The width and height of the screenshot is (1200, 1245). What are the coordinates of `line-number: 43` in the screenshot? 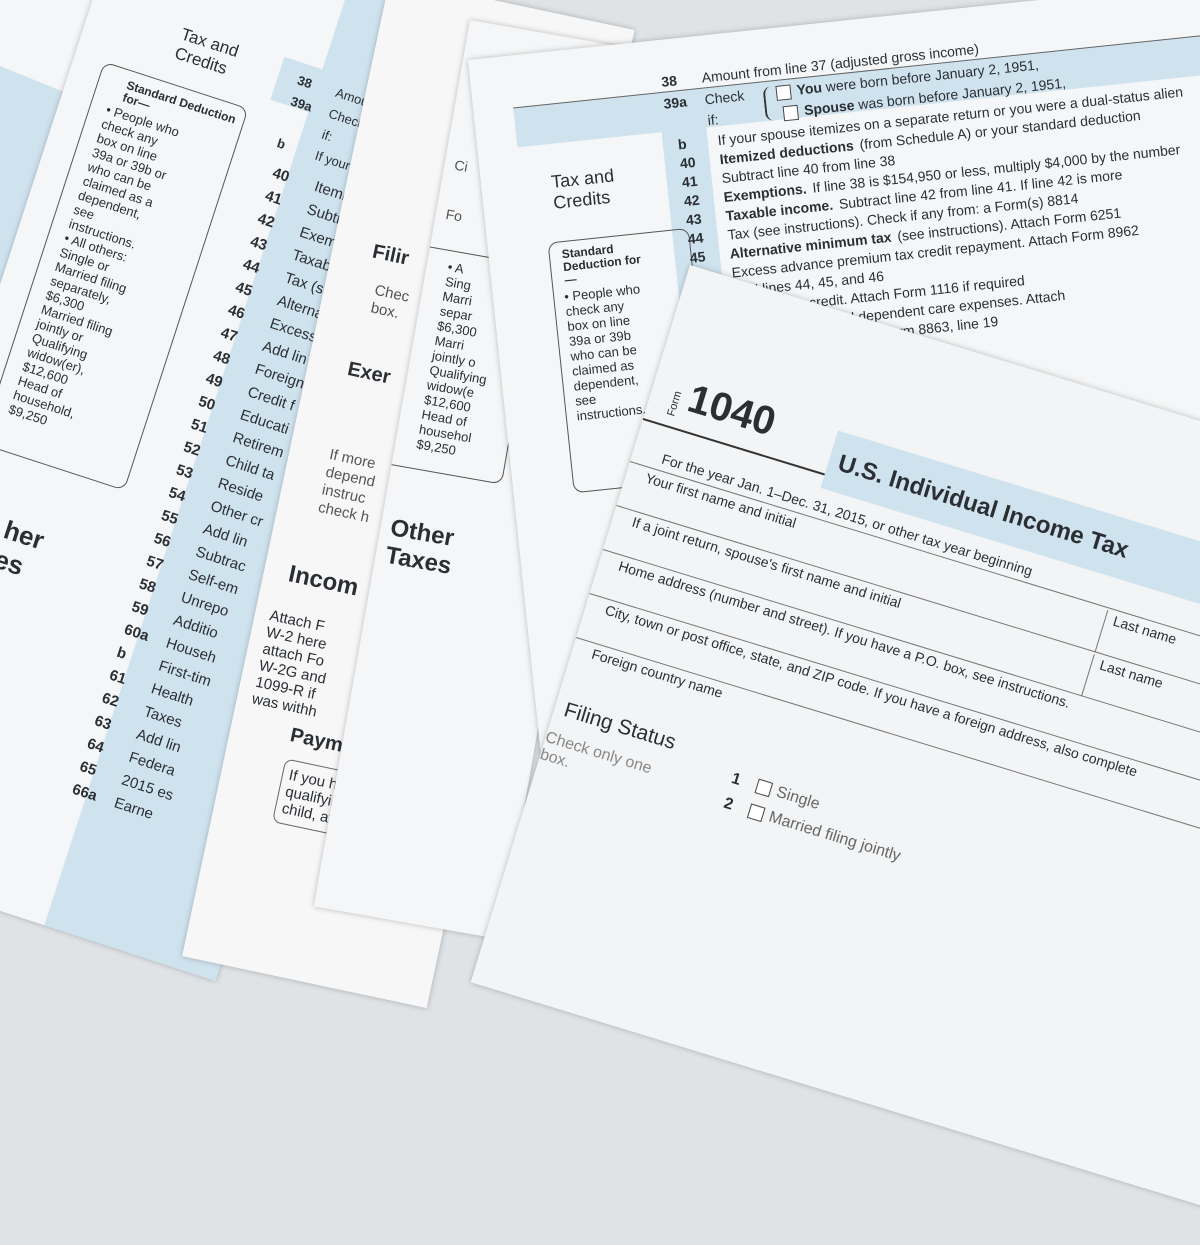 It's located at (694, 219).